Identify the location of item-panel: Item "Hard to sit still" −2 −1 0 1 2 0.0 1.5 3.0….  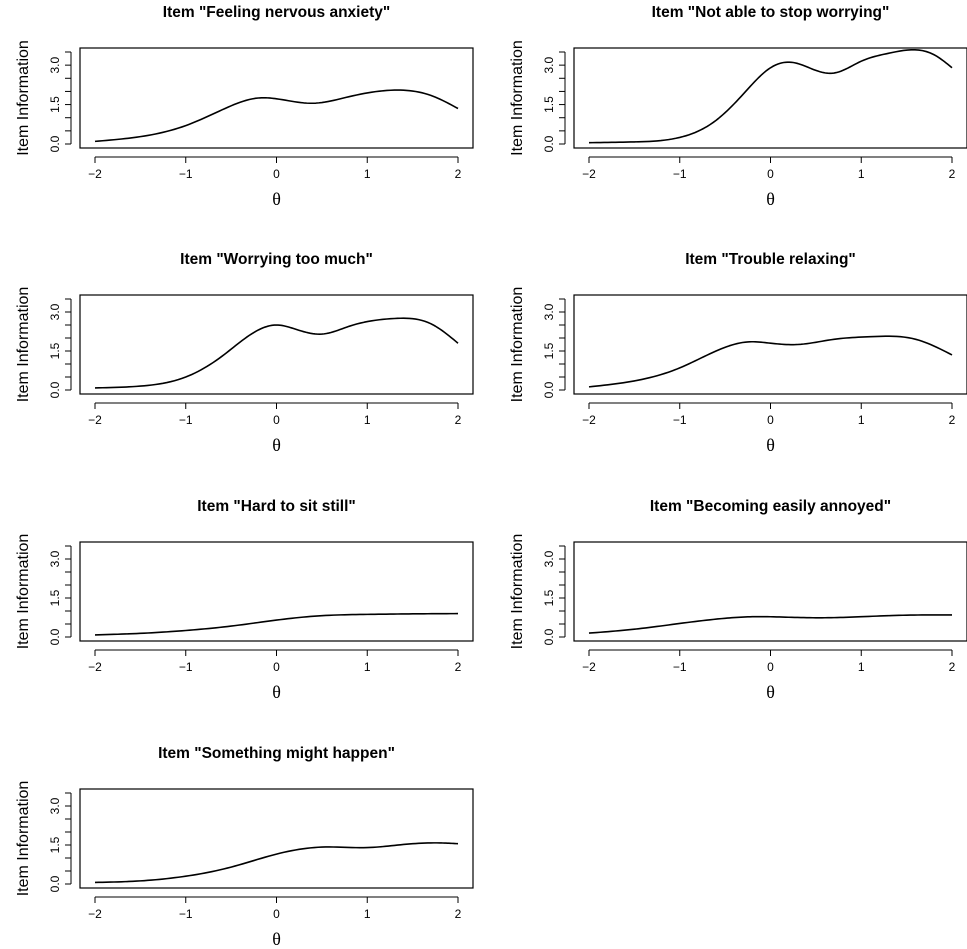
(244, 600).